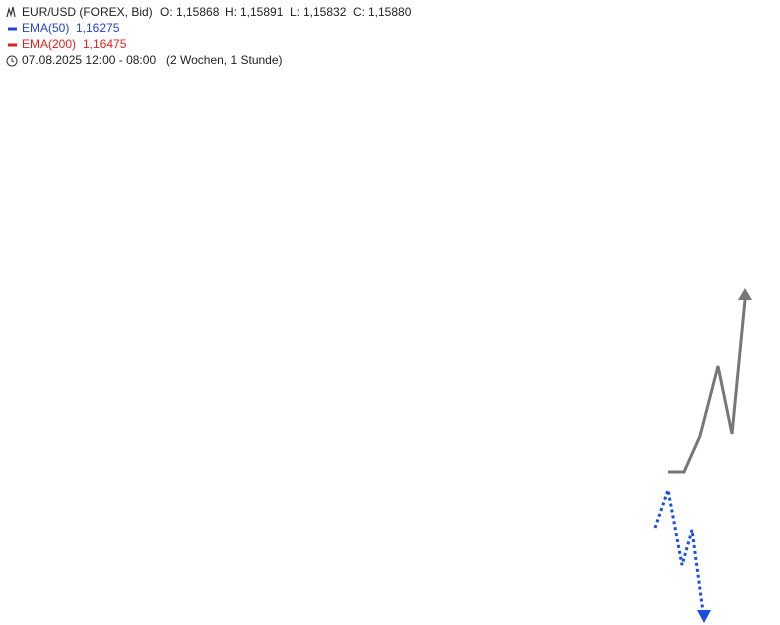  I want to click on ohlc-value: 1,15868, so click(198, 12).